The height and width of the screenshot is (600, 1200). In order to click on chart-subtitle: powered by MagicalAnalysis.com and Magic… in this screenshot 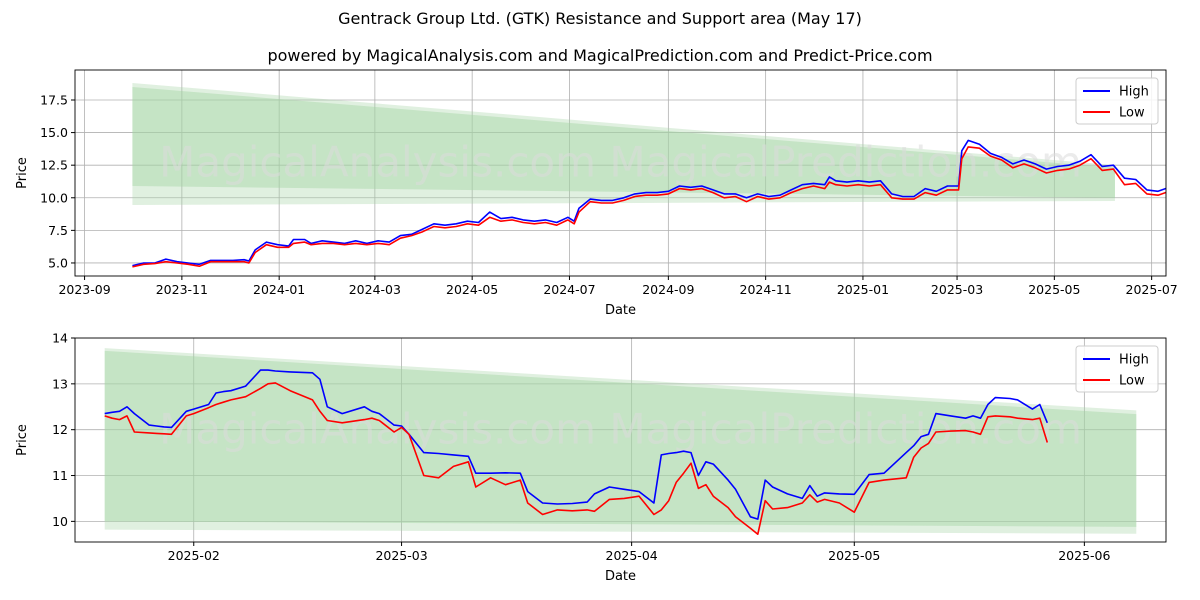, I will do `click(600, 55)`.